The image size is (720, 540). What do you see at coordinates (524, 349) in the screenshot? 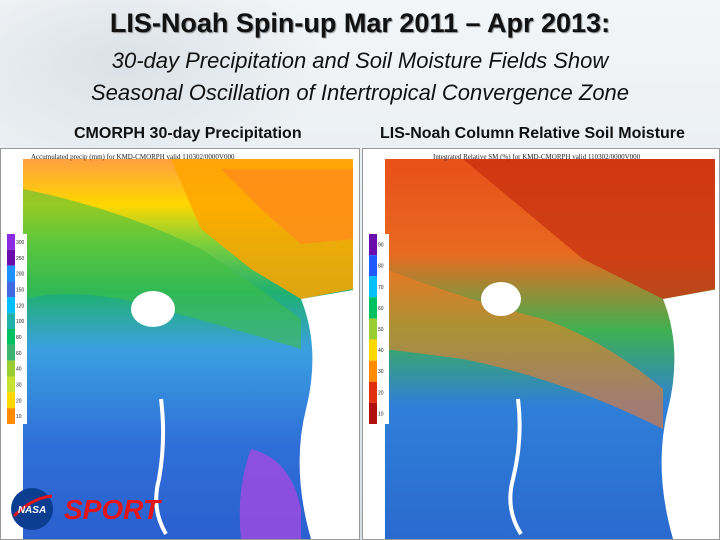
I see `moderate-soil-band` at bounding box center [524, 349].